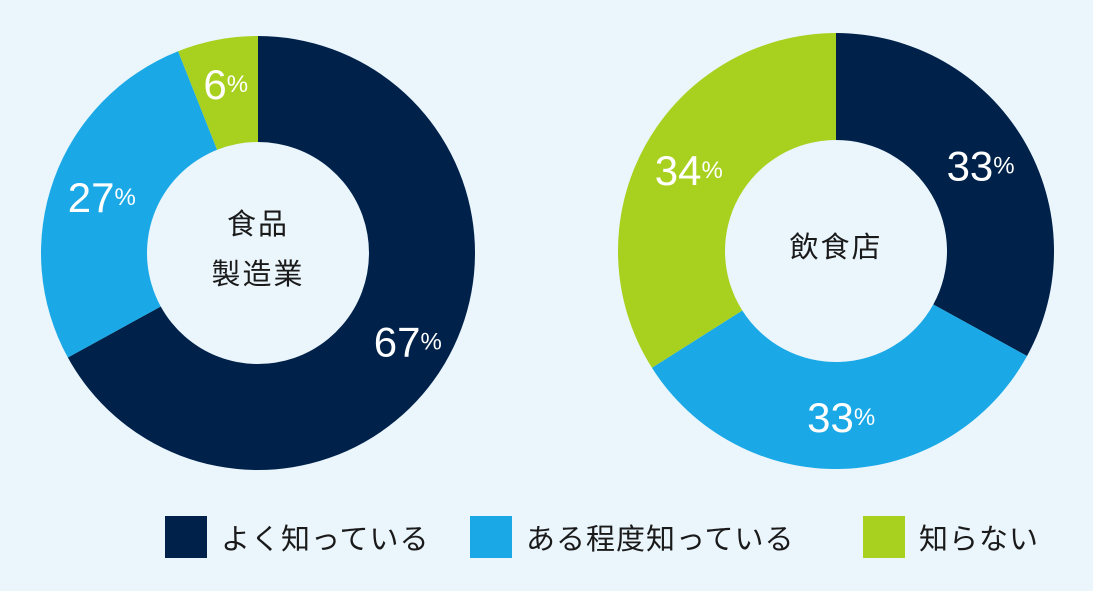 The height and width of the screenshot is (591, 1093). What do you see at coordinates (186, 537) in the screenshot?
I see `legend-swatch-well-known` at bounding box center [186, 537].